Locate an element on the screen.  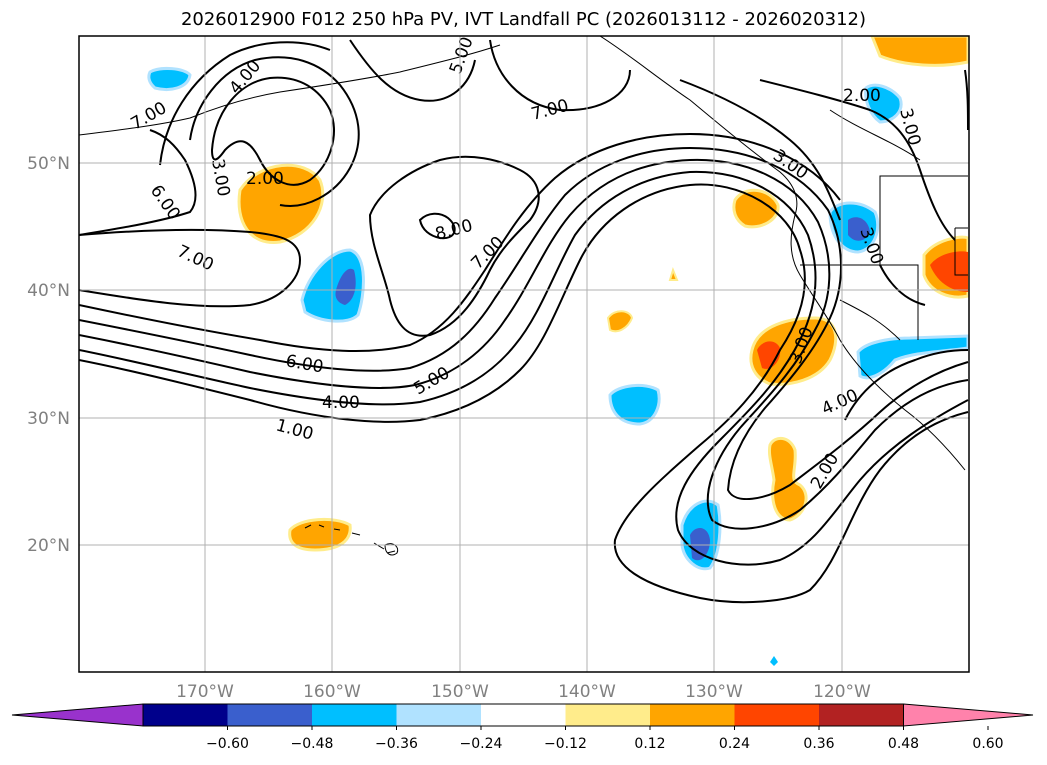
colorbar-tick-label: −0.24 is located at coordinates (481, 744).